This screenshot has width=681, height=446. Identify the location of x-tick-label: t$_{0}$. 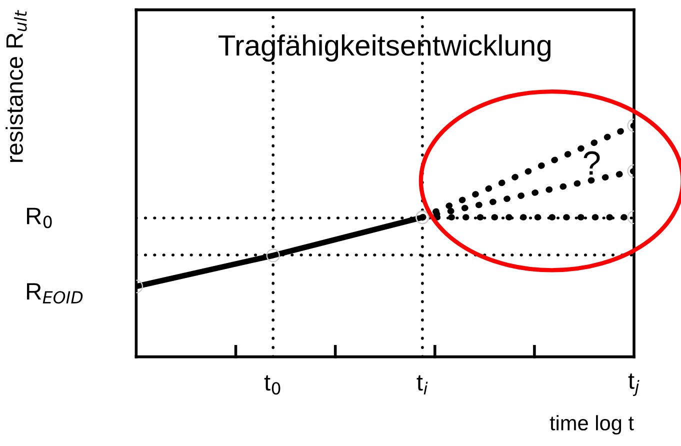
(272, 385).